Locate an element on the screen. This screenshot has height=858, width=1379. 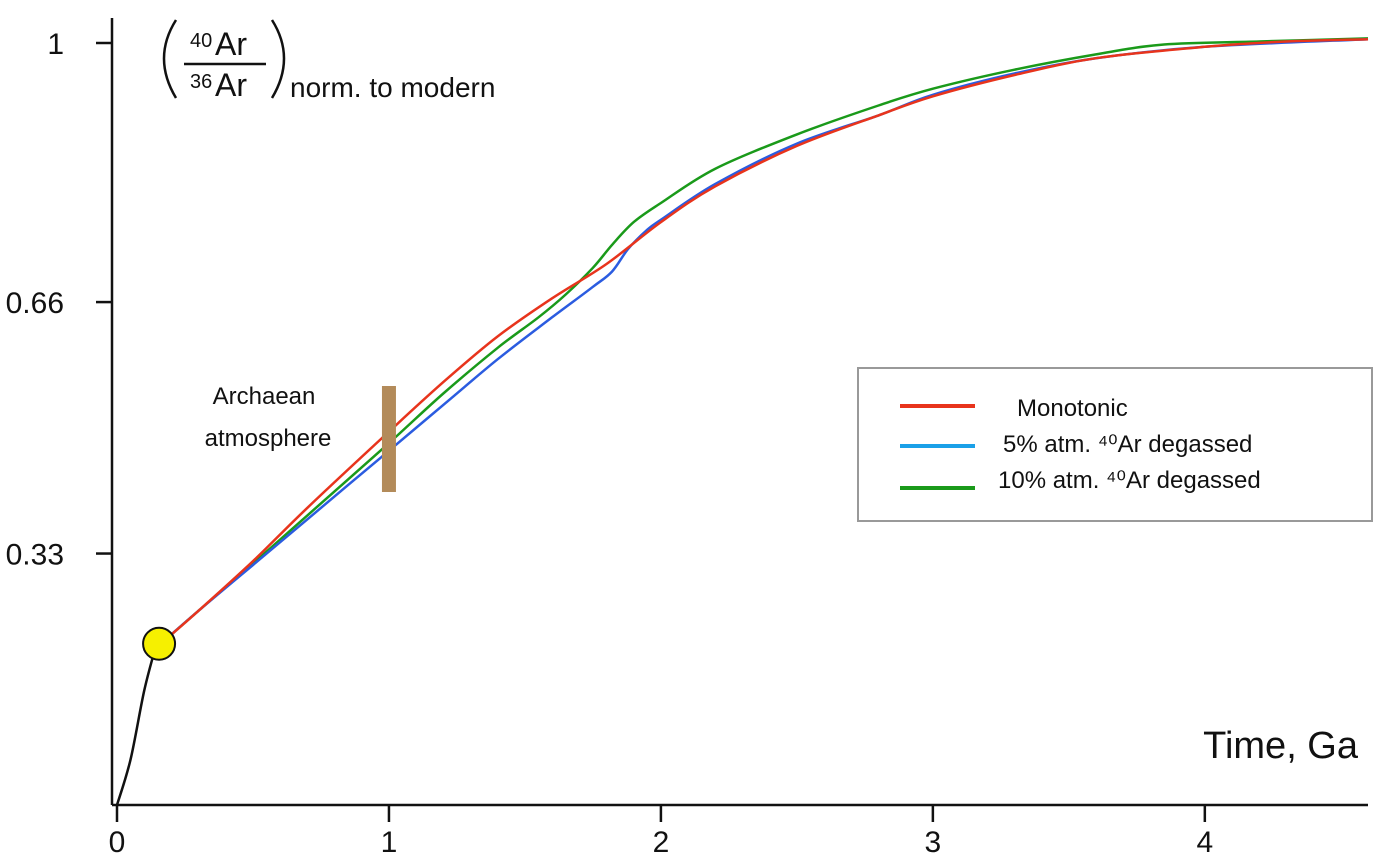
x-tick-label: 0 is located at coordinates (117, 842).